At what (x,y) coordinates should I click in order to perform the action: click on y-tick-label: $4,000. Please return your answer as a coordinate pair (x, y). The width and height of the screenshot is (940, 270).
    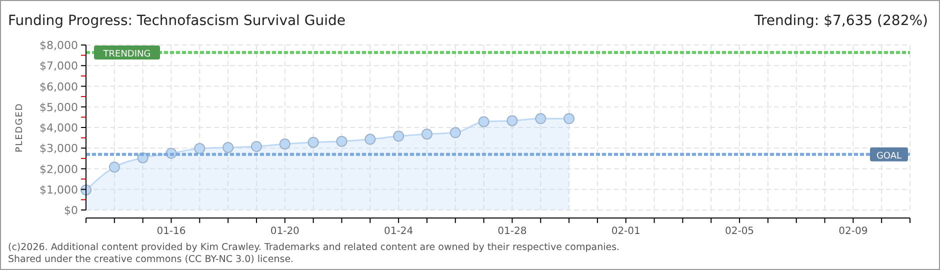
    Looking at the image, I should click on (59, 128).